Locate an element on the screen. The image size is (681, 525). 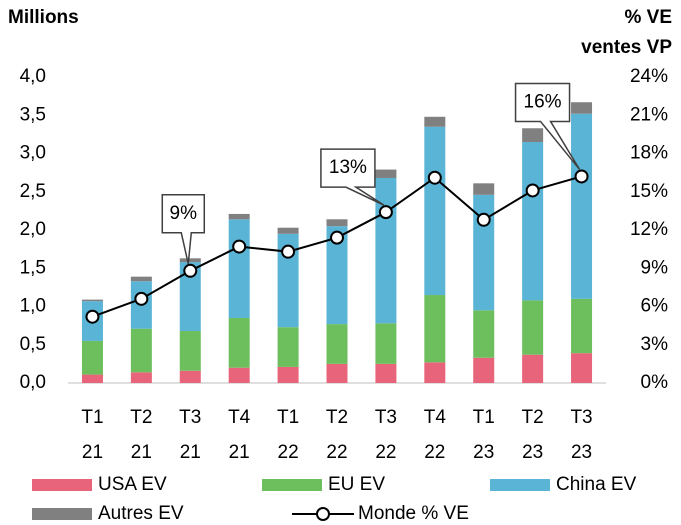
y2-axis-title: ventes VP is located at coordinates (626, 47).